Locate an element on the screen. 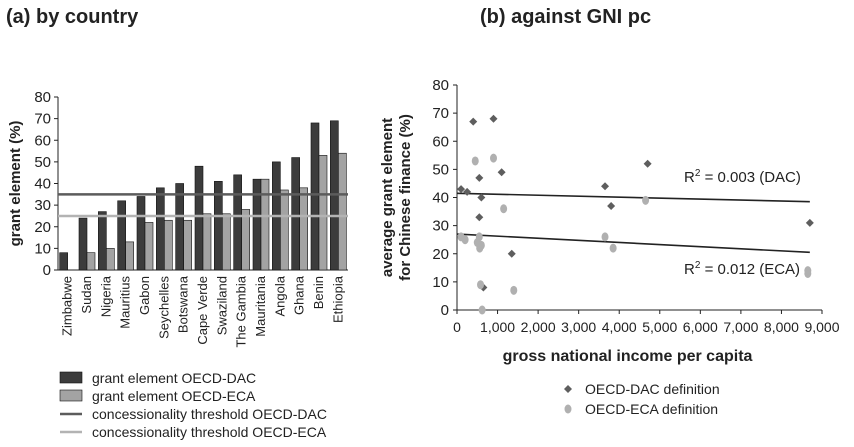  scatter-x-axis-label: gross national income per capita is located at coordinates (628, 356).